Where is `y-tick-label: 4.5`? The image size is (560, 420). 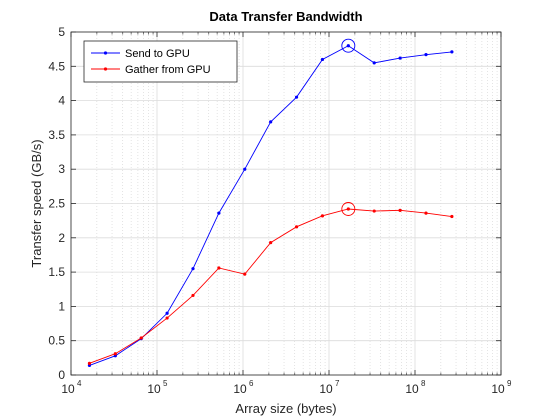 y-tick-label: 4.5 is located at coordinates (56, 66).